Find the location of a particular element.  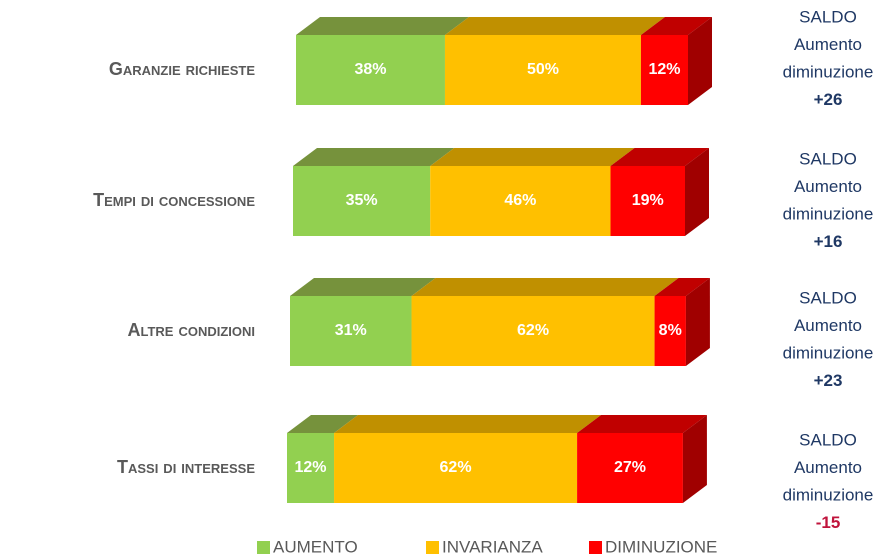

value-label: 8% is located at coordinates (670, 330).